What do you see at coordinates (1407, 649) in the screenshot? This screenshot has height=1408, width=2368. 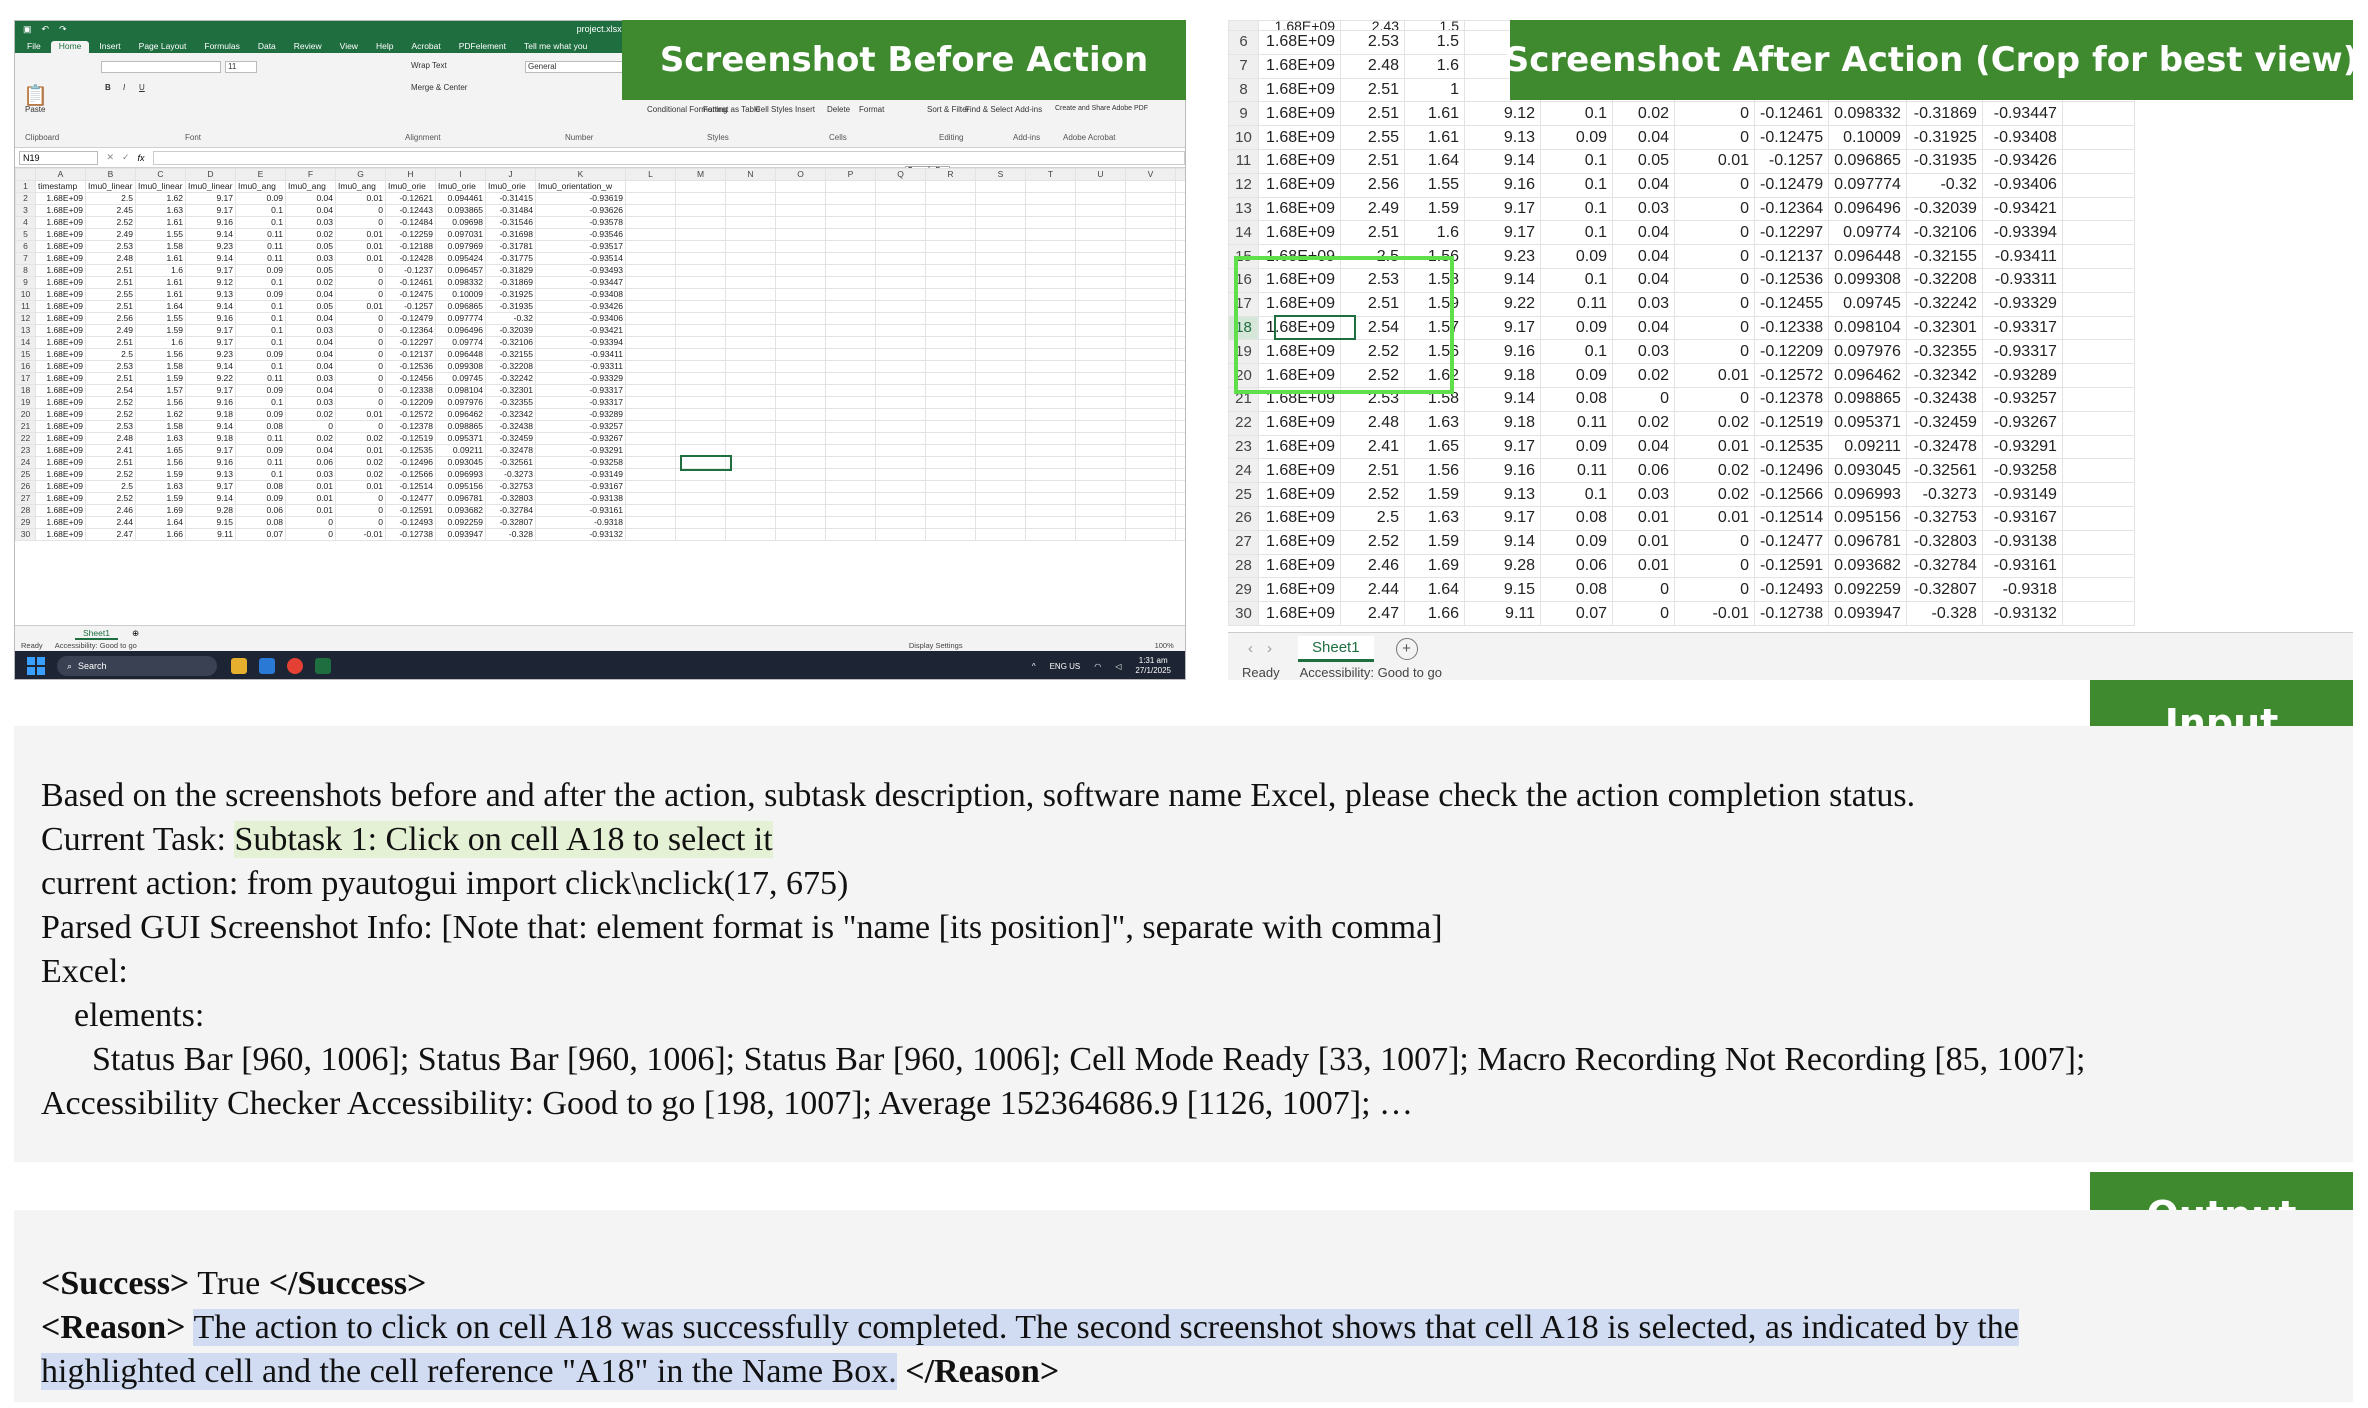 I see `after-add-sheet-icon: +` at bounding box center [1407, 649].